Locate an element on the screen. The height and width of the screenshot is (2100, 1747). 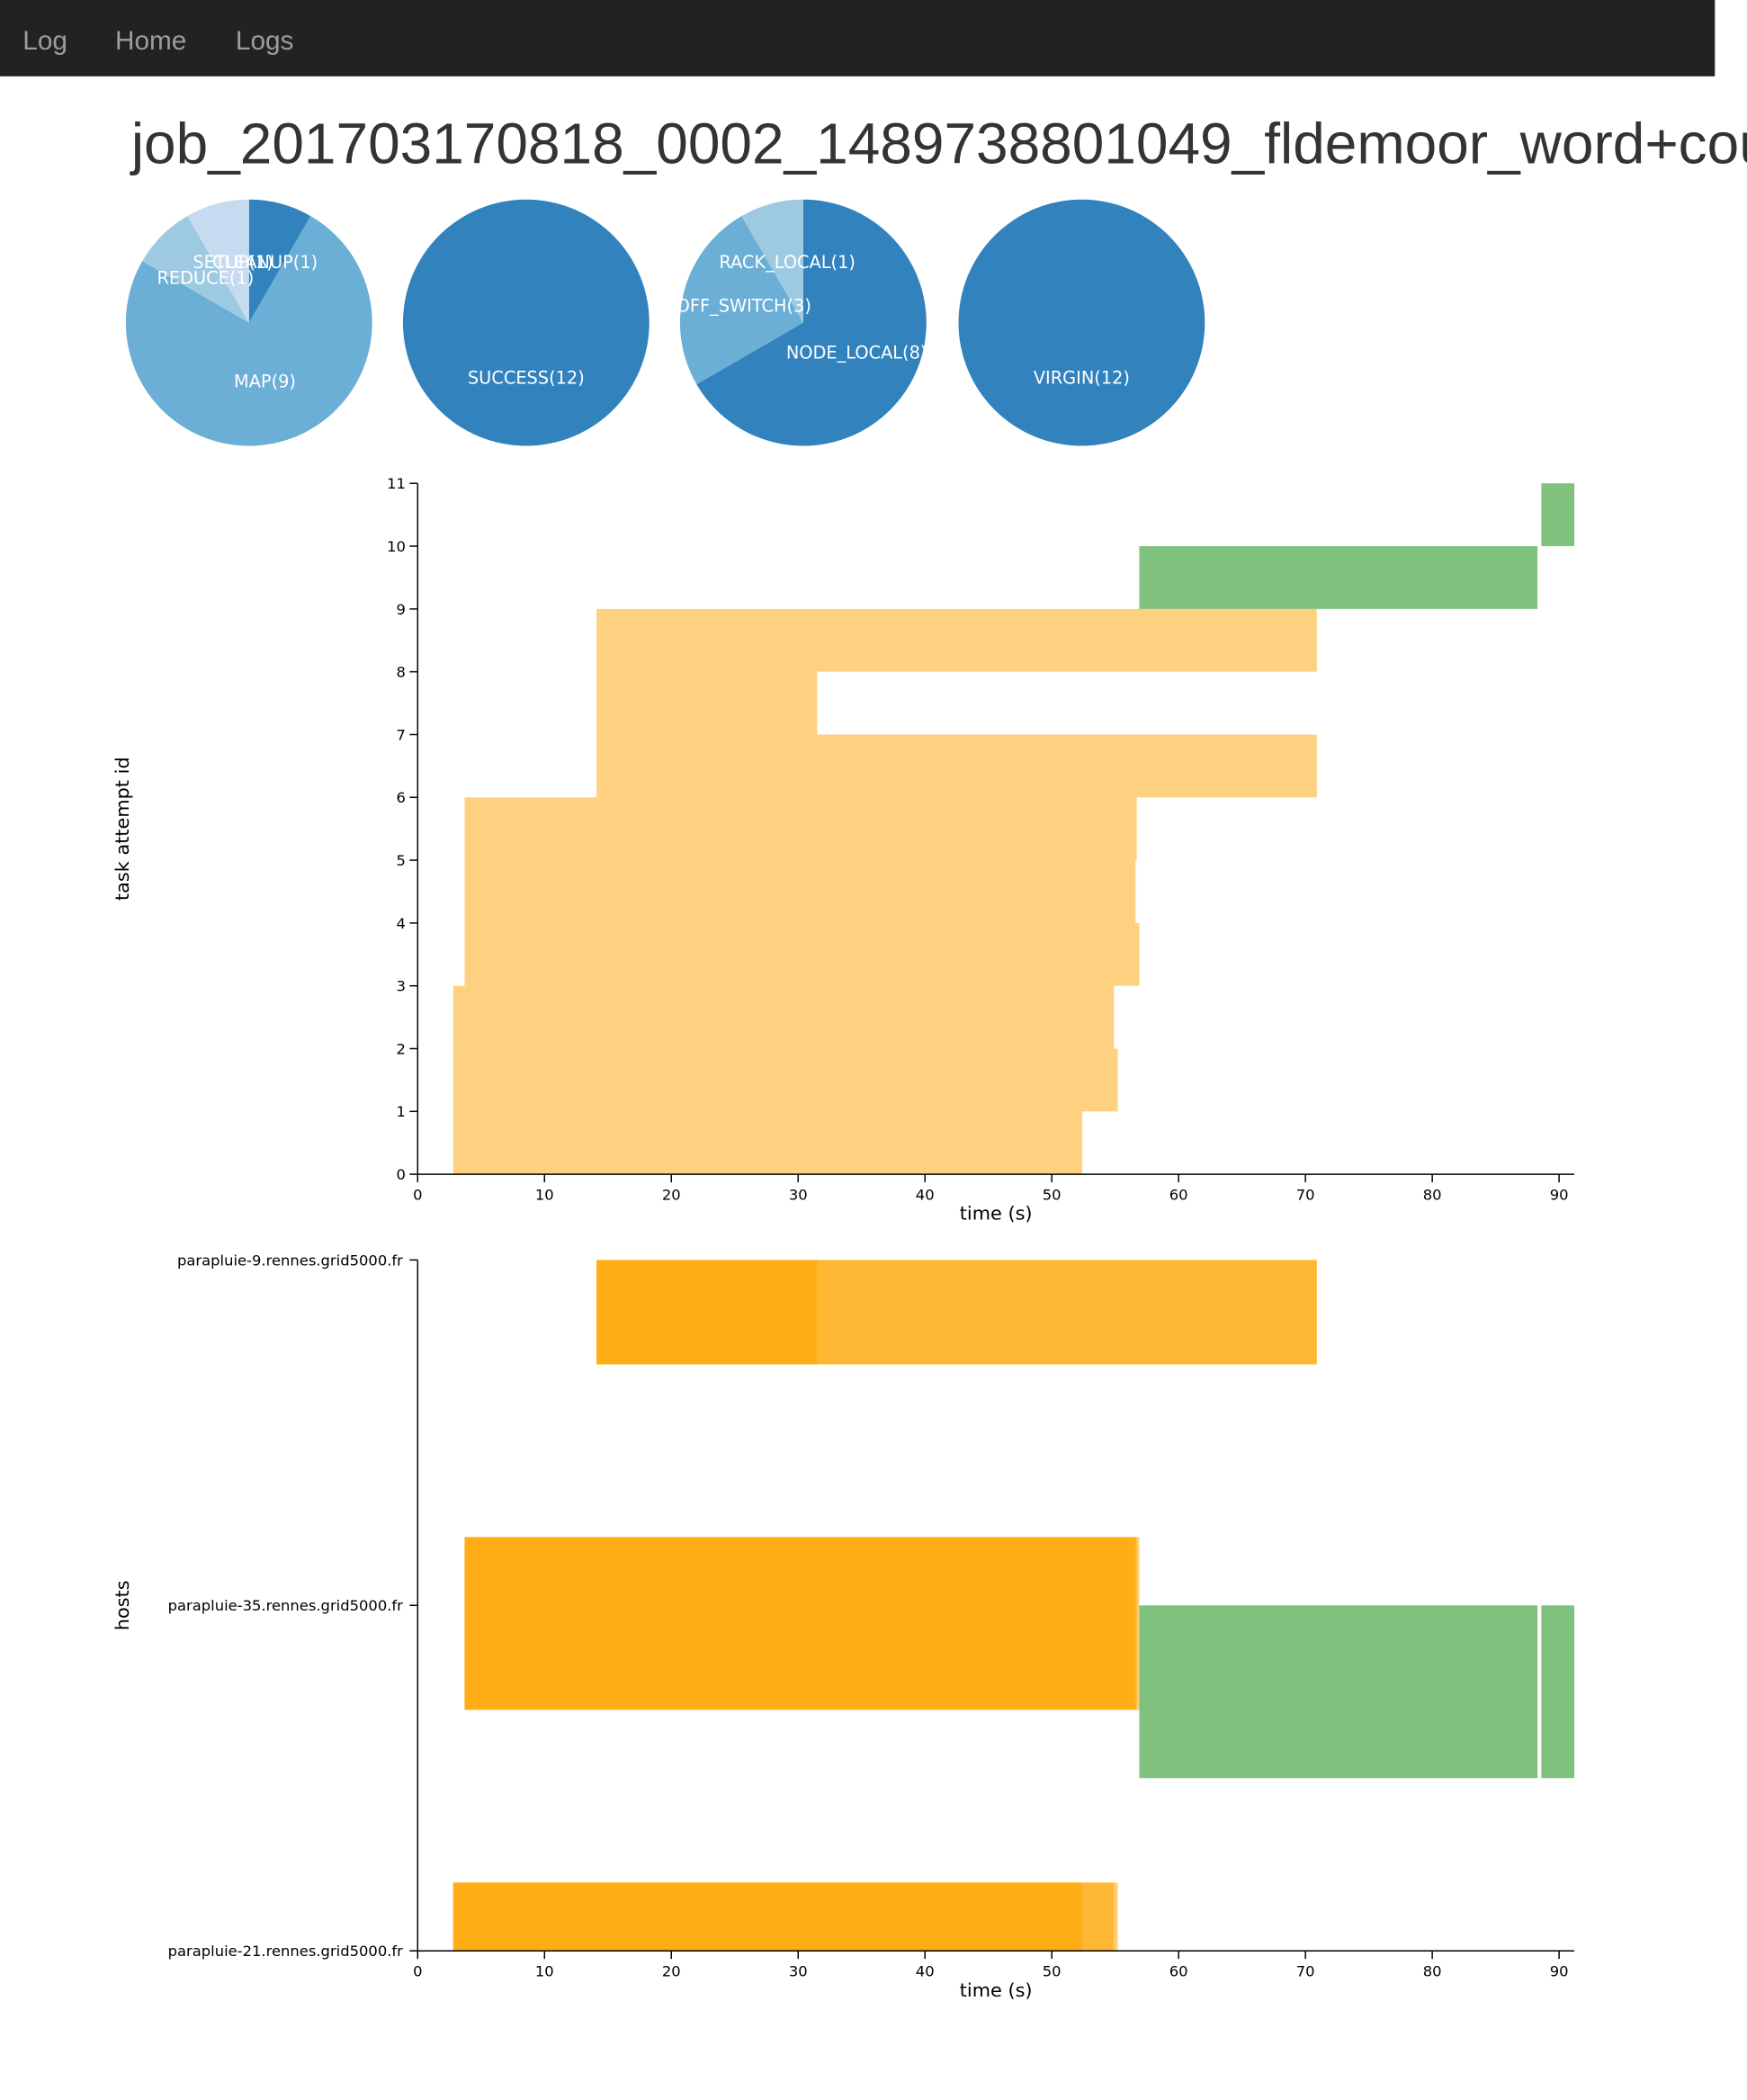
nav-brand: Log is located at coordinates (44, 41).